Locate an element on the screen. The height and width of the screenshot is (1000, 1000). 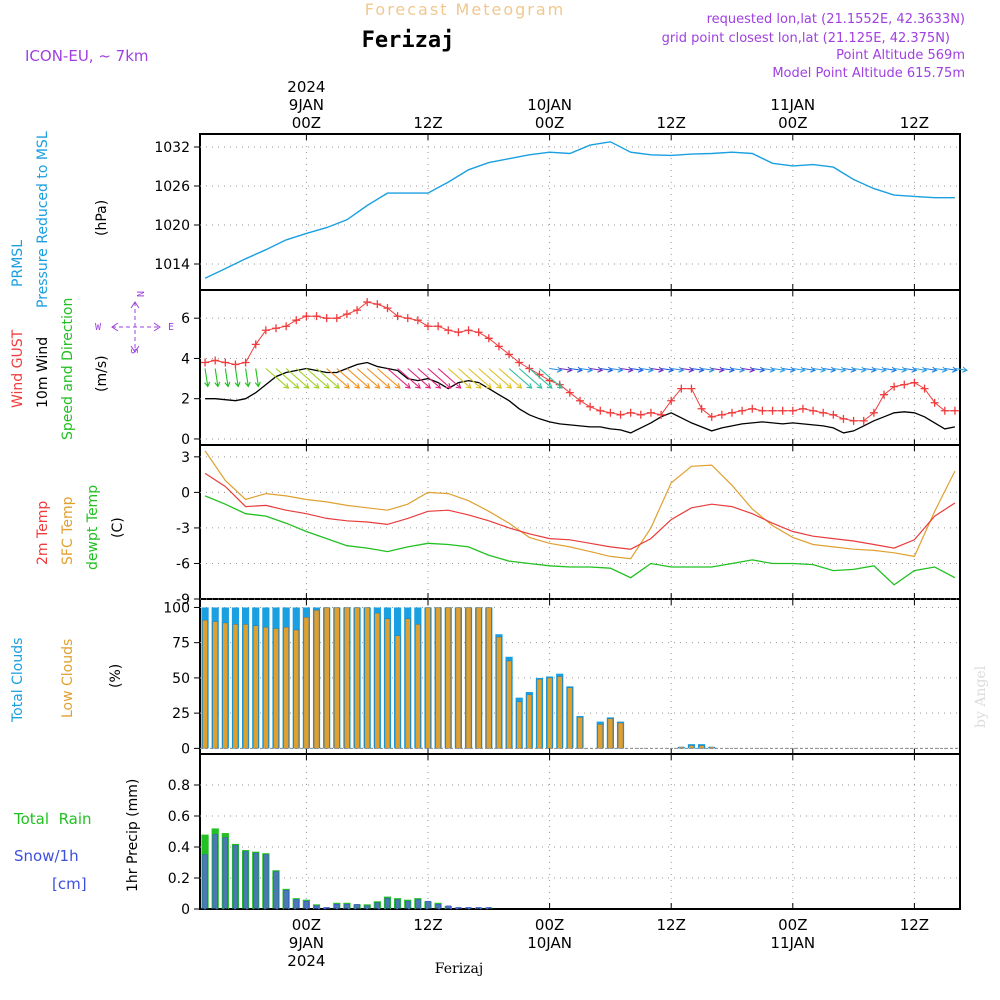
y-tick-label: 0.4 is located at coordinates (179, 848).